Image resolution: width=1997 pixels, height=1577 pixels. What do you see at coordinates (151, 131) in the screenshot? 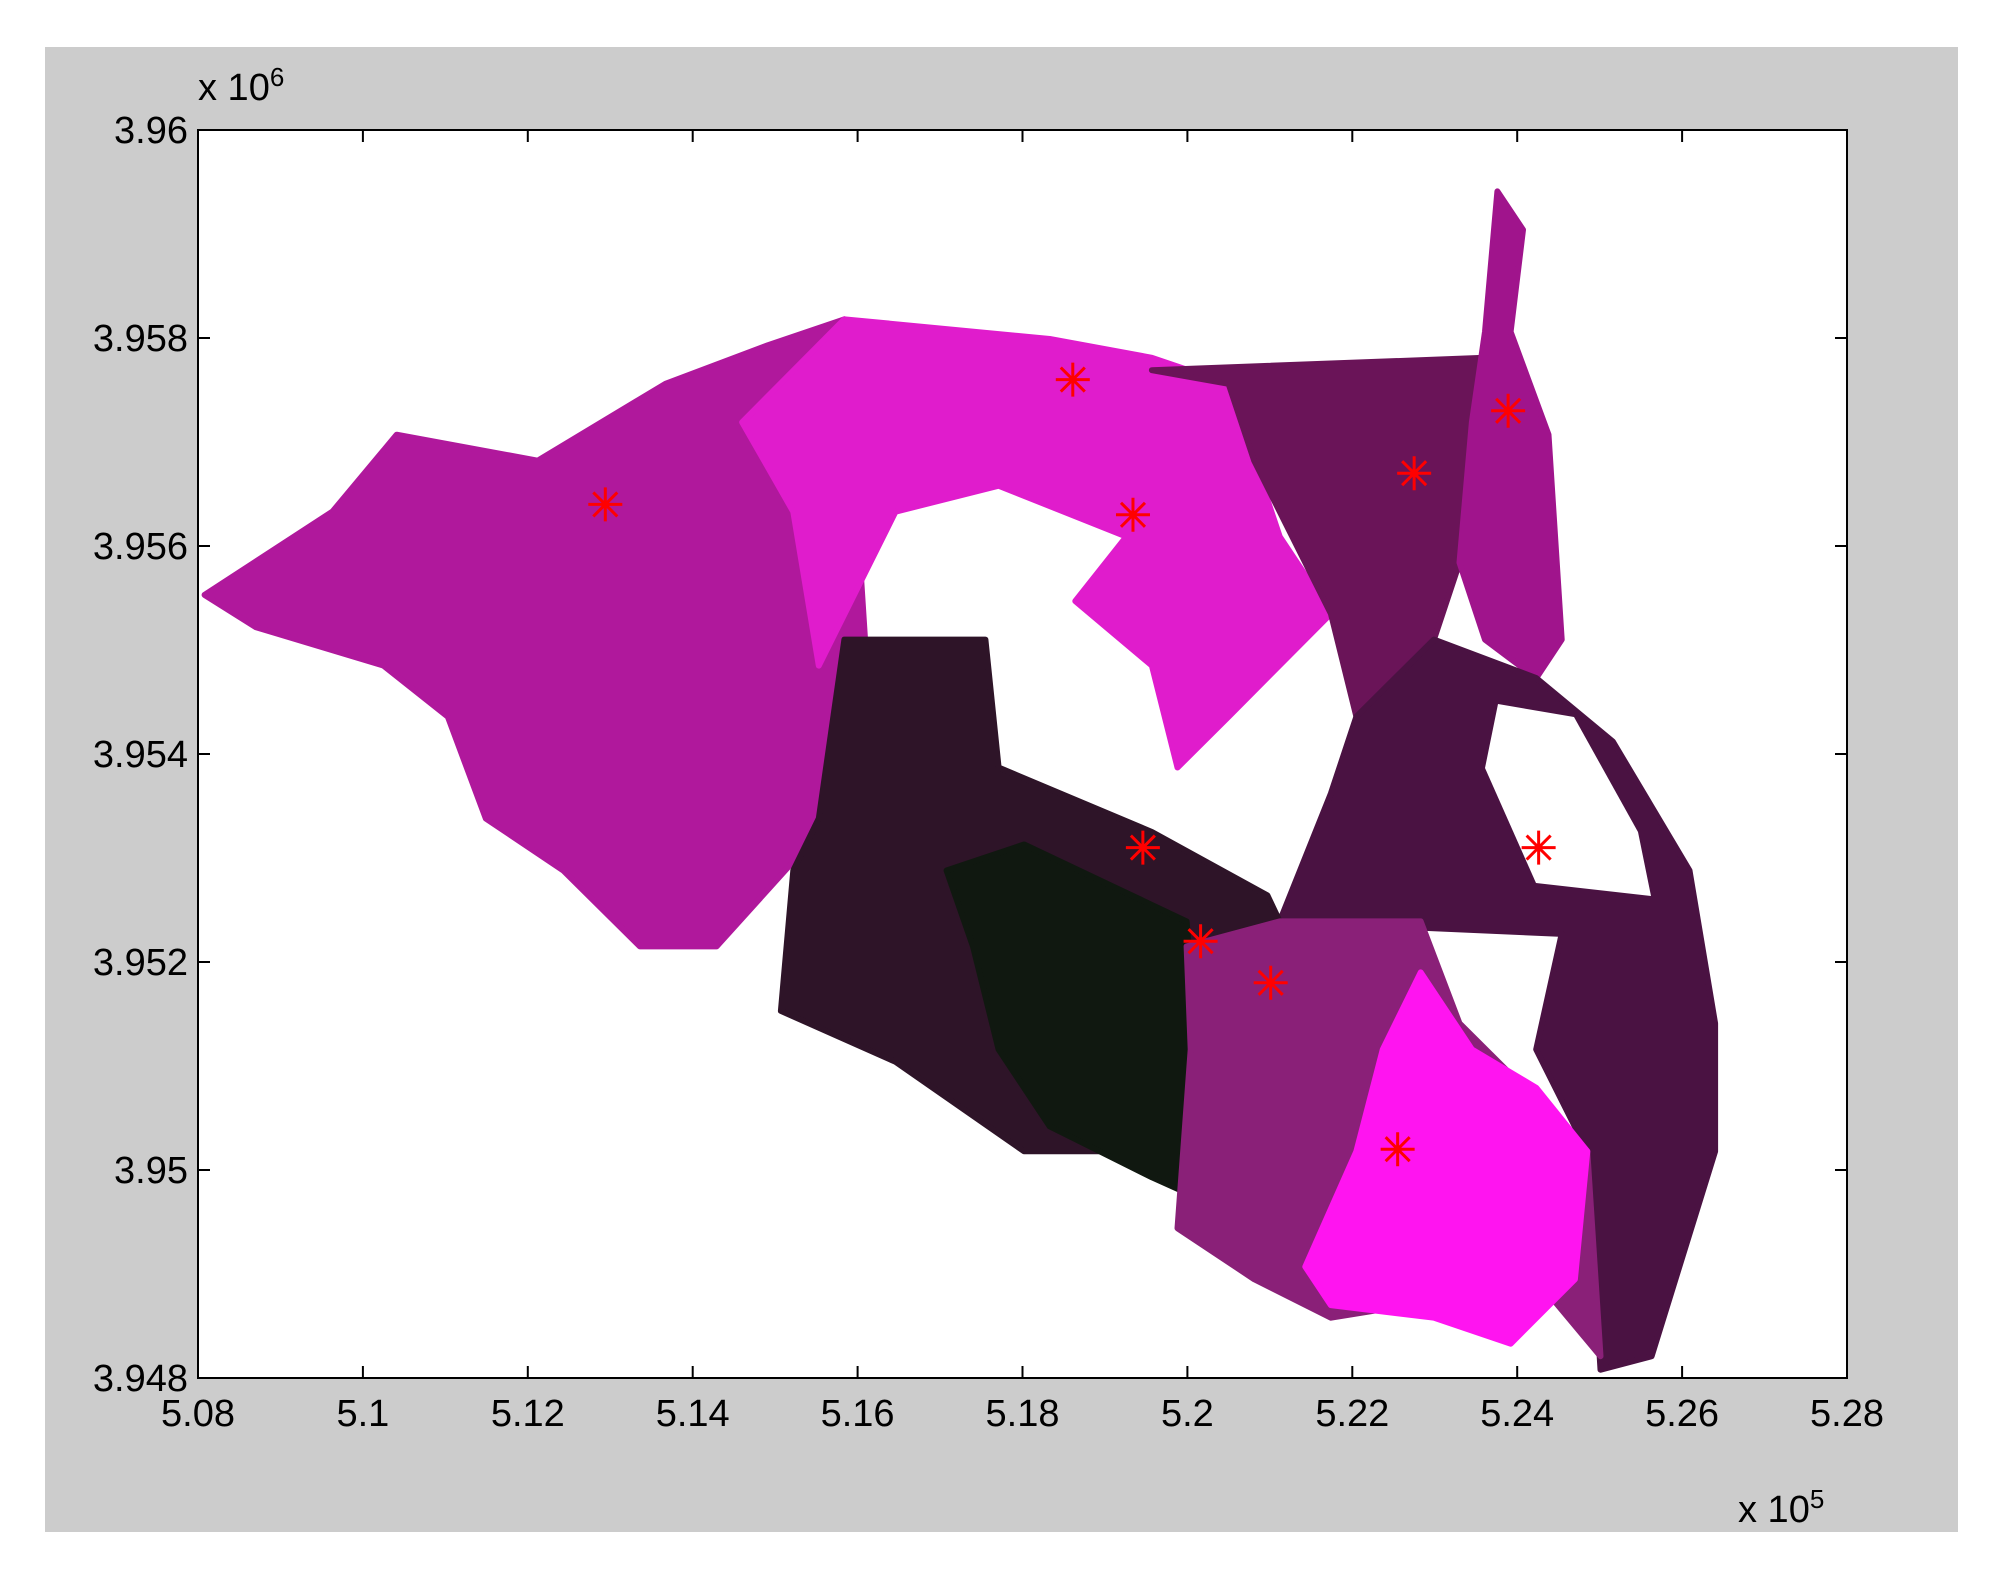
I see `y-tick-label: 3.96` at bounding box center [151, 131].